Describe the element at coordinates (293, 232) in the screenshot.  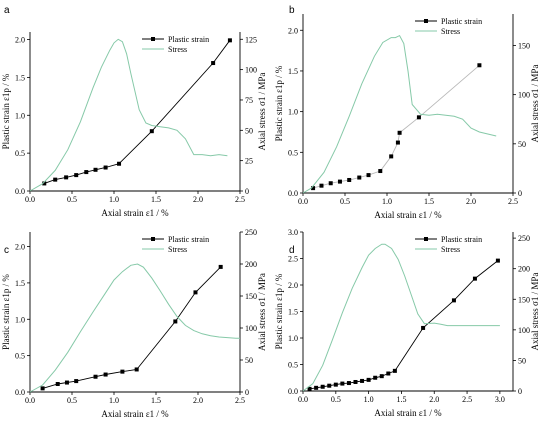
I see `y-left-tick-label: 3.0` at that location.